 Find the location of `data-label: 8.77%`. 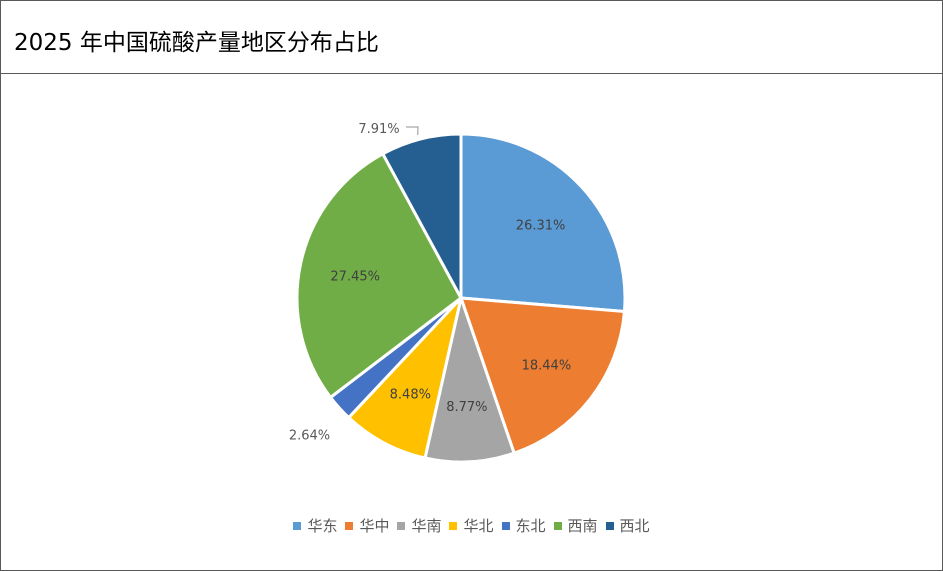

data-label: 8.77% is located at coordinates (466, 407).